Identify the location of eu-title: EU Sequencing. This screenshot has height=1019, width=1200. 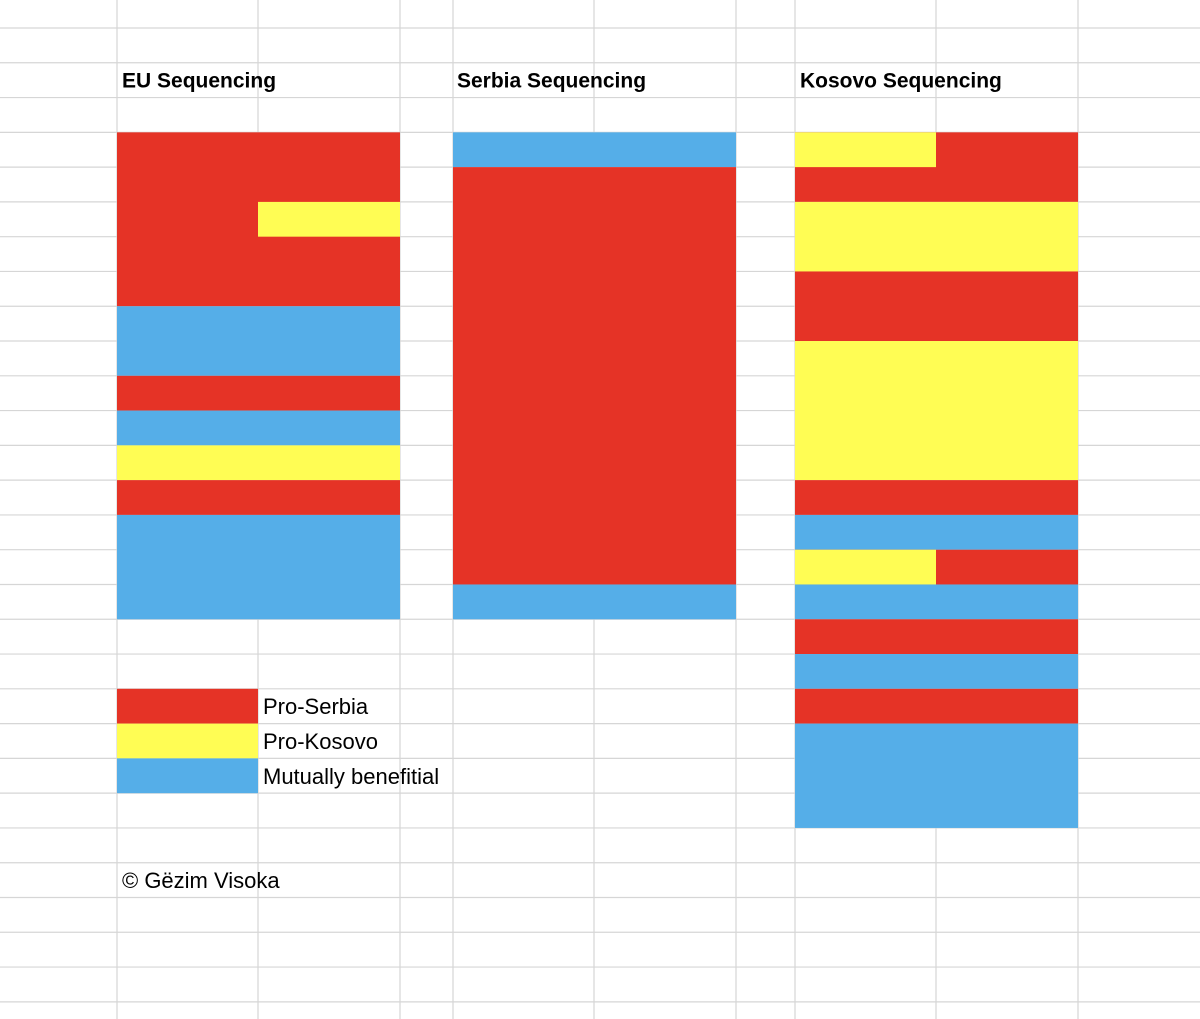
(199, 81).